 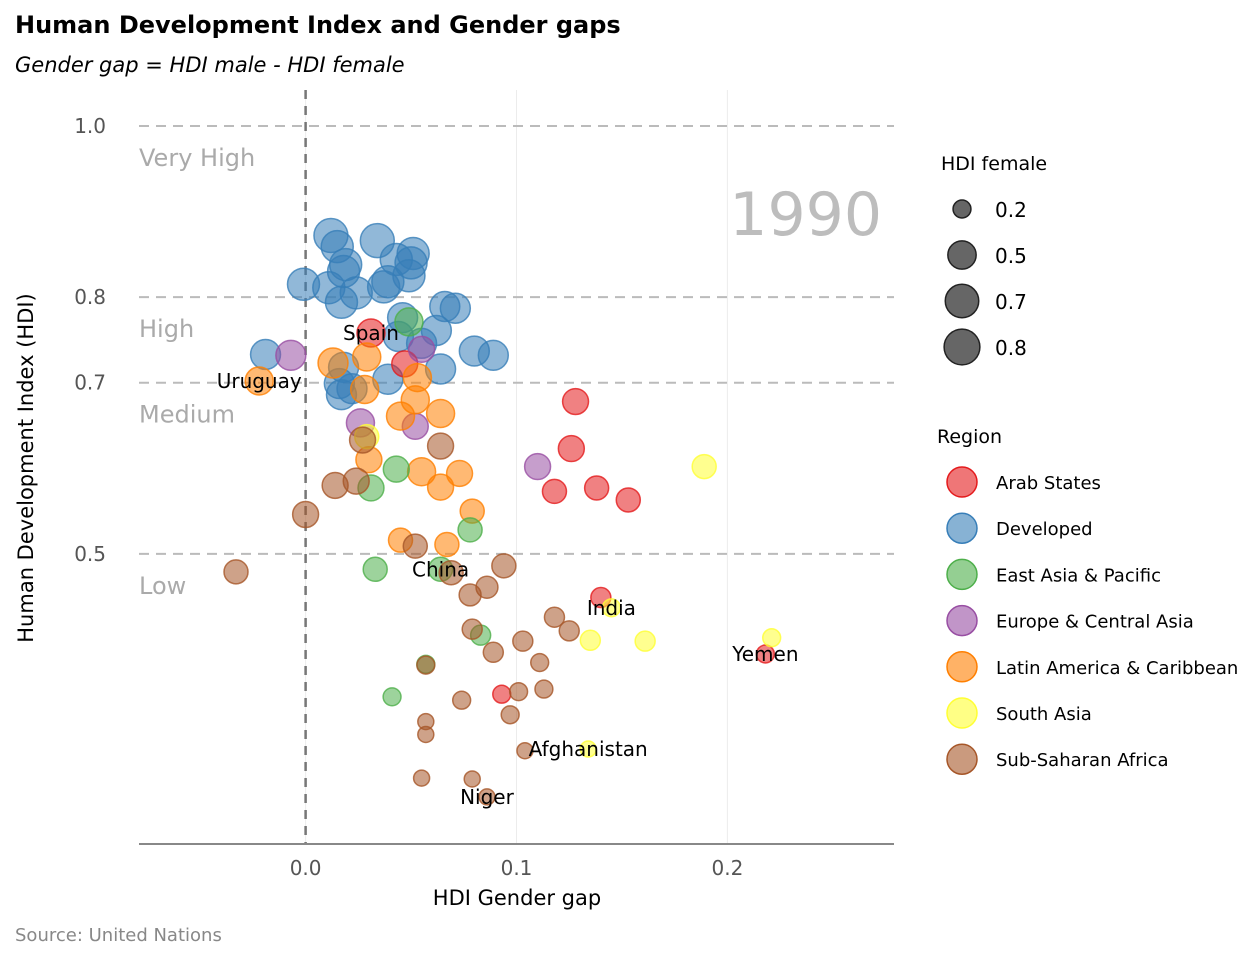 I want to click on y-axis-label: Human Development Index (HDI), so click(x=26, y=467).